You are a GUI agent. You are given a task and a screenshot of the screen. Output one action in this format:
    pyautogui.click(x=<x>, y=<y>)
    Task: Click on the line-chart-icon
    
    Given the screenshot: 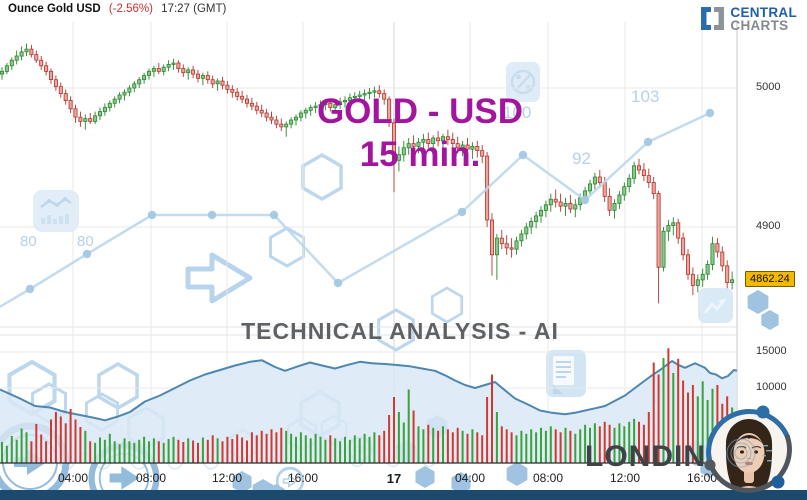 What is the action you would take?
    pyautogui.click(x=56, y=211)
    